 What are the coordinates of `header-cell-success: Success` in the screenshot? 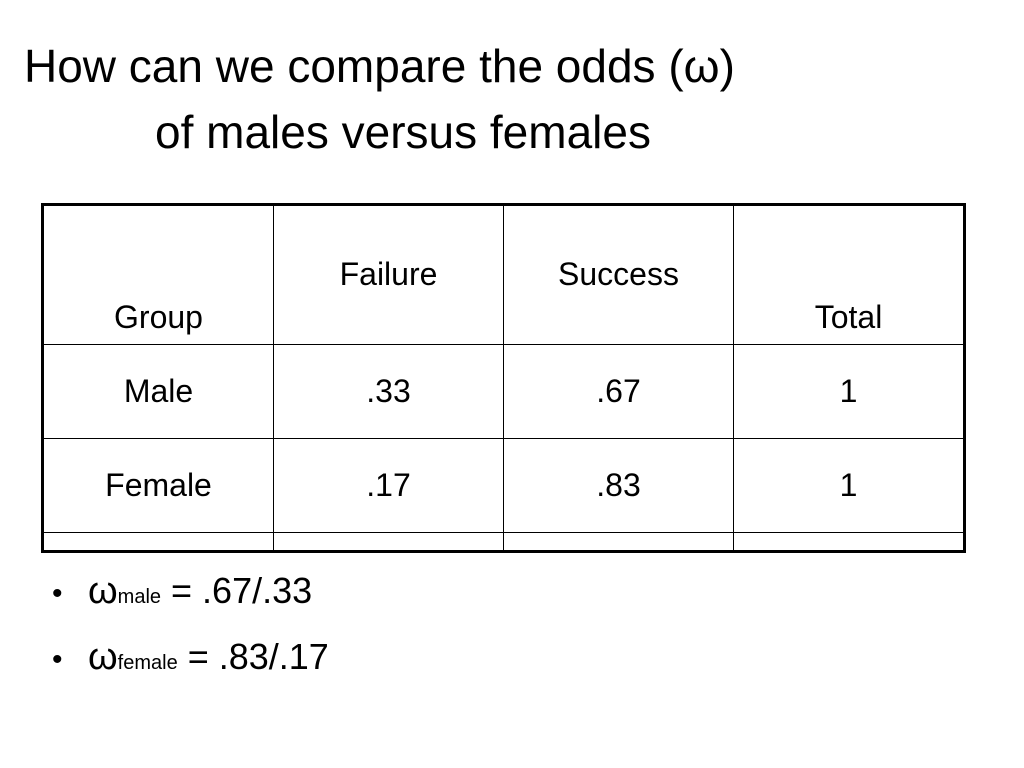 It's located at (618, 275).